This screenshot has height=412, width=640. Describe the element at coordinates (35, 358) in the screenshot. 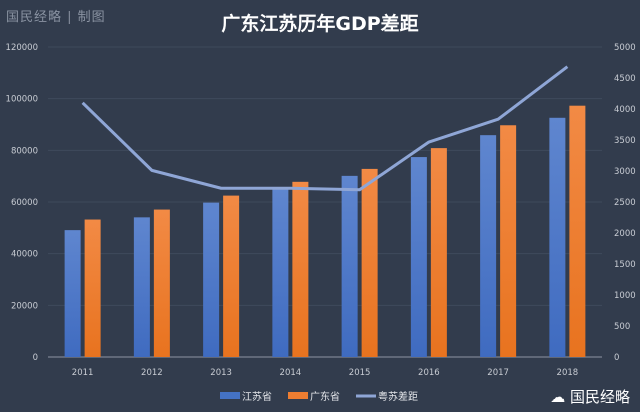

I see `left-tick-label: 0` at that location.